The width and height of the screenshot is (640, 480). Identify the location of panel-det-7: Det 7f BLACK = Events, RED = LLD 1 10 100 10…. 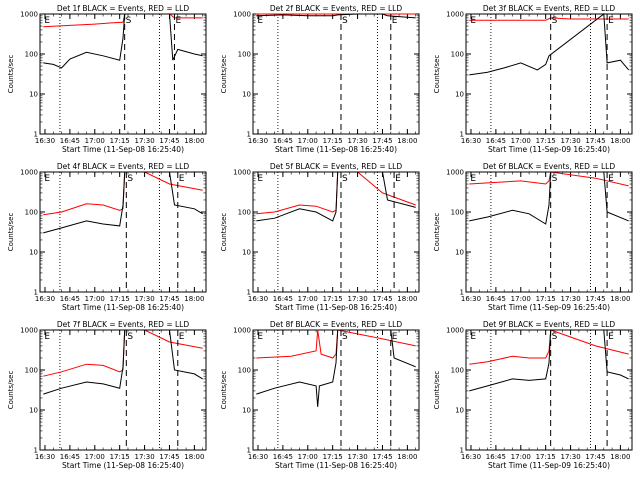
(107, 395).